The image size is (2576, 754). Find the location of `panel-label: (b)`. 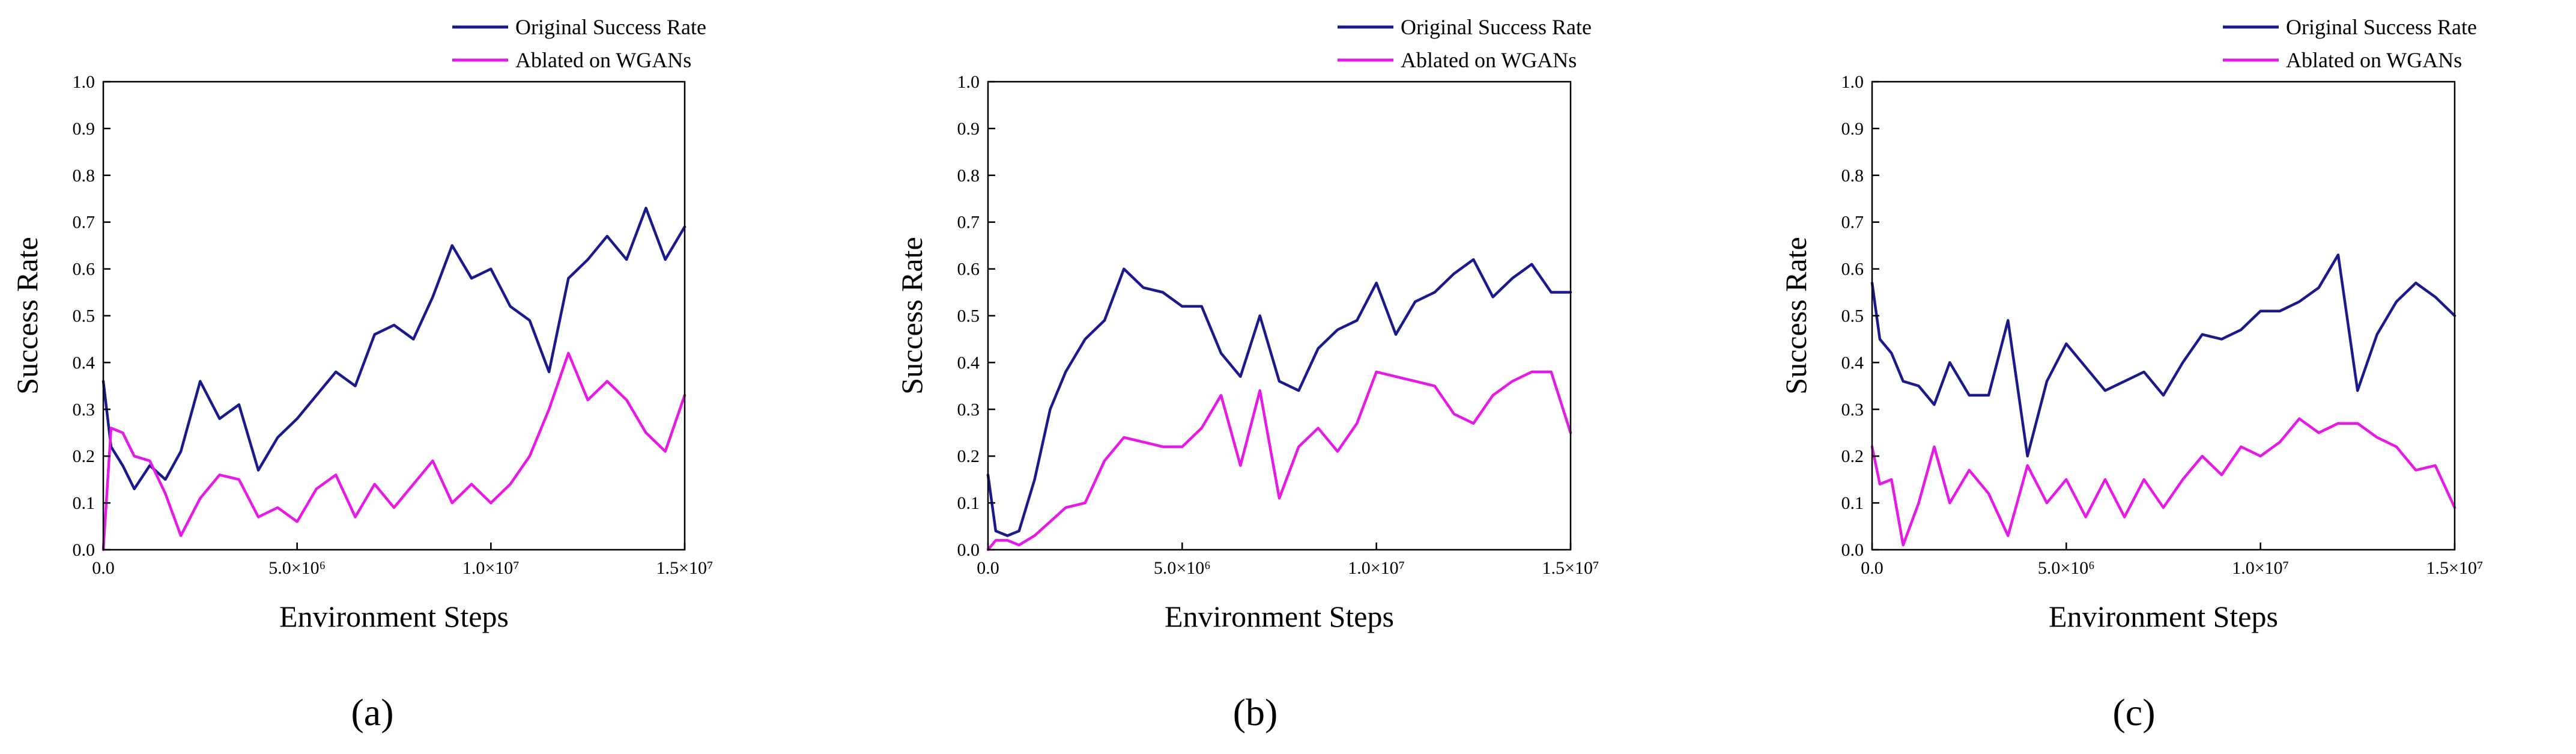

panel-label: (b) is located at coordinates (1255, 712).